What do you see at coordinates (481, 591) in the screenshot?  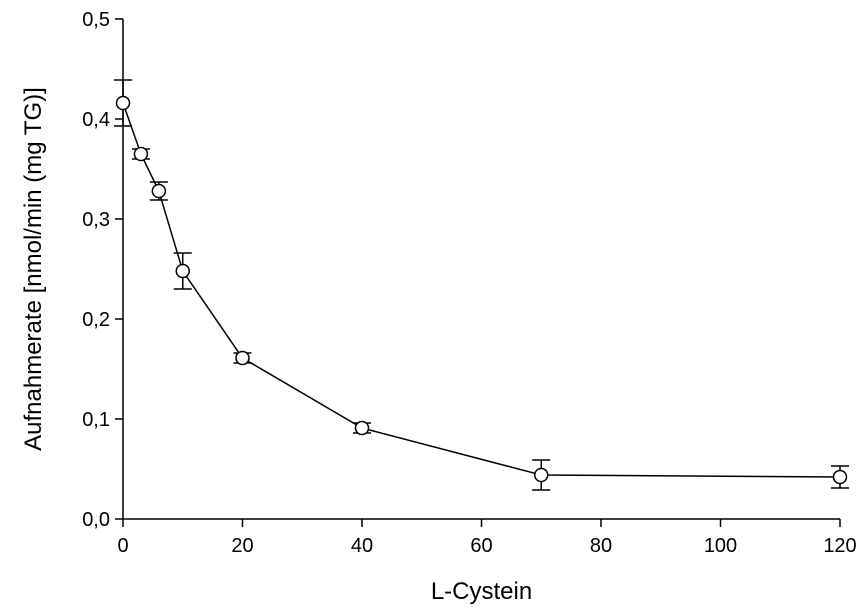 I see `x-axis-title: L-Cystein` at bounding box center [481, 591].